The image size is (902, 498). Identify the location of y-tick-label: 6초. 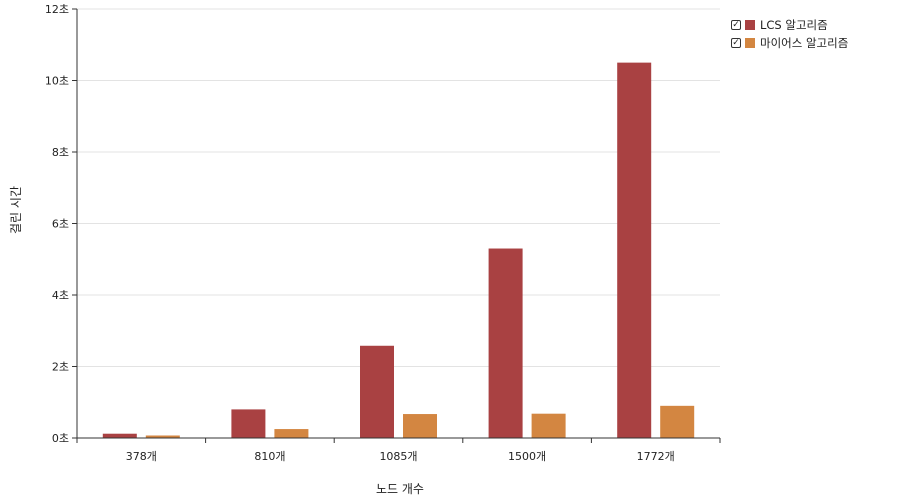
(60, 224).